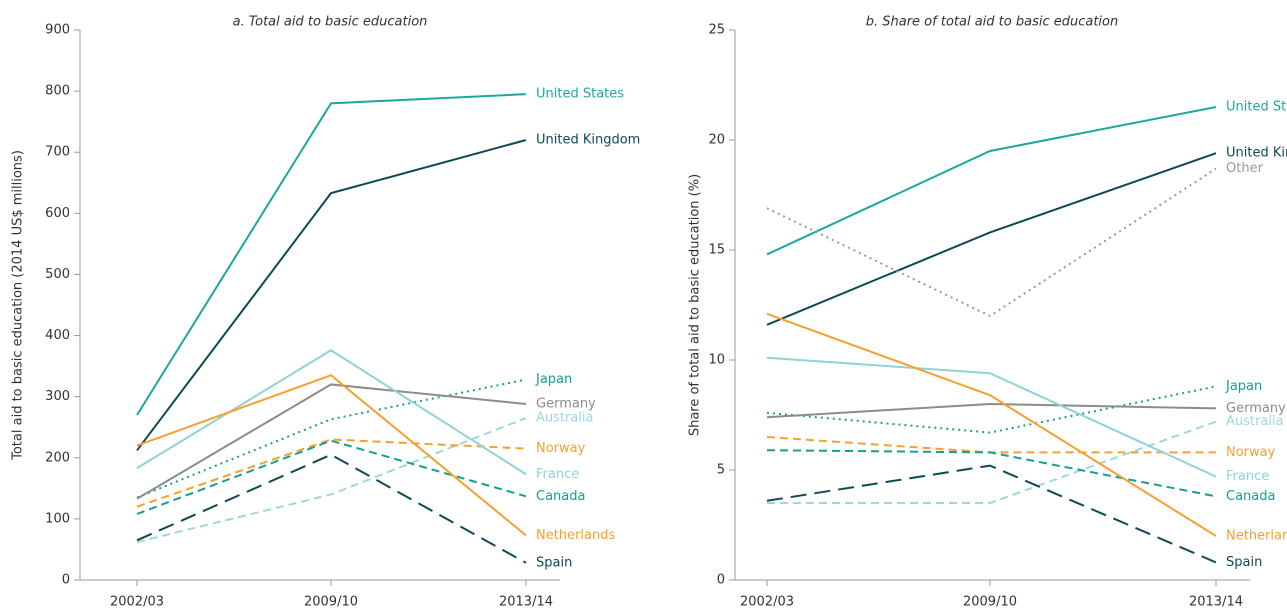  Describe the element at coordinates (992, 22) in the screenshot. I see `chart-title: b. Share of total aid to basic education` at that location.